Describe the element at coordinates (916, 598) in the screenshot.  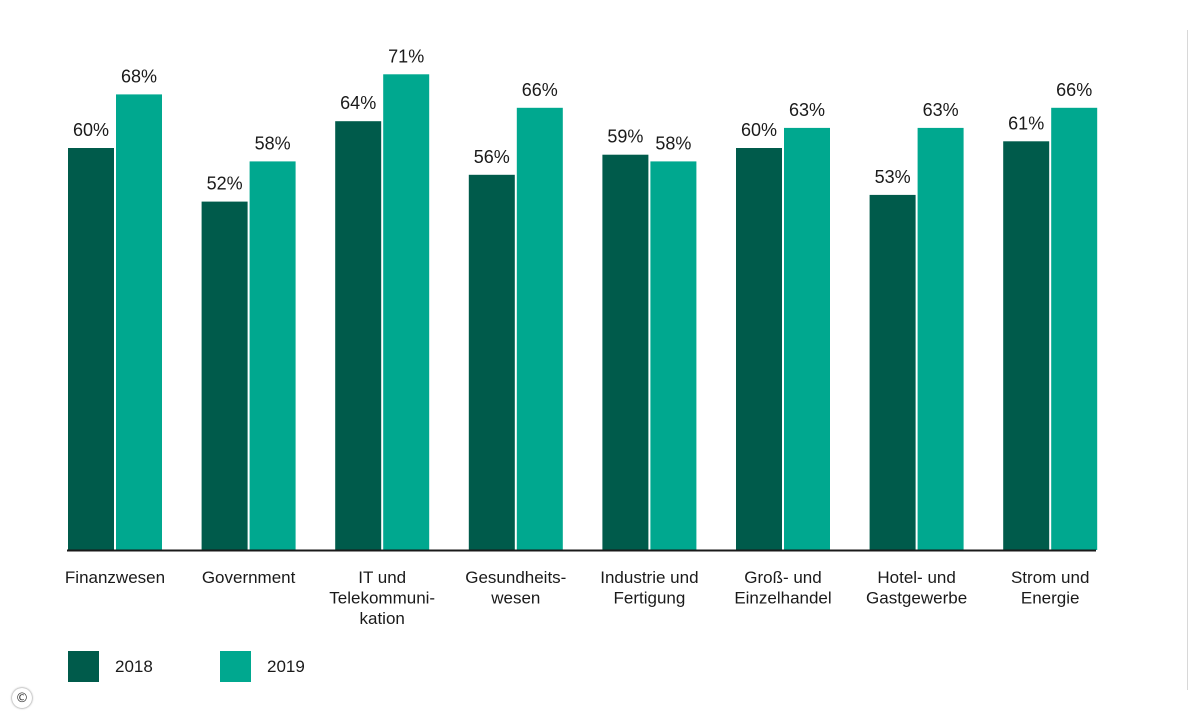
I see `category-label-6-1: Gastgewerbe` at that location.